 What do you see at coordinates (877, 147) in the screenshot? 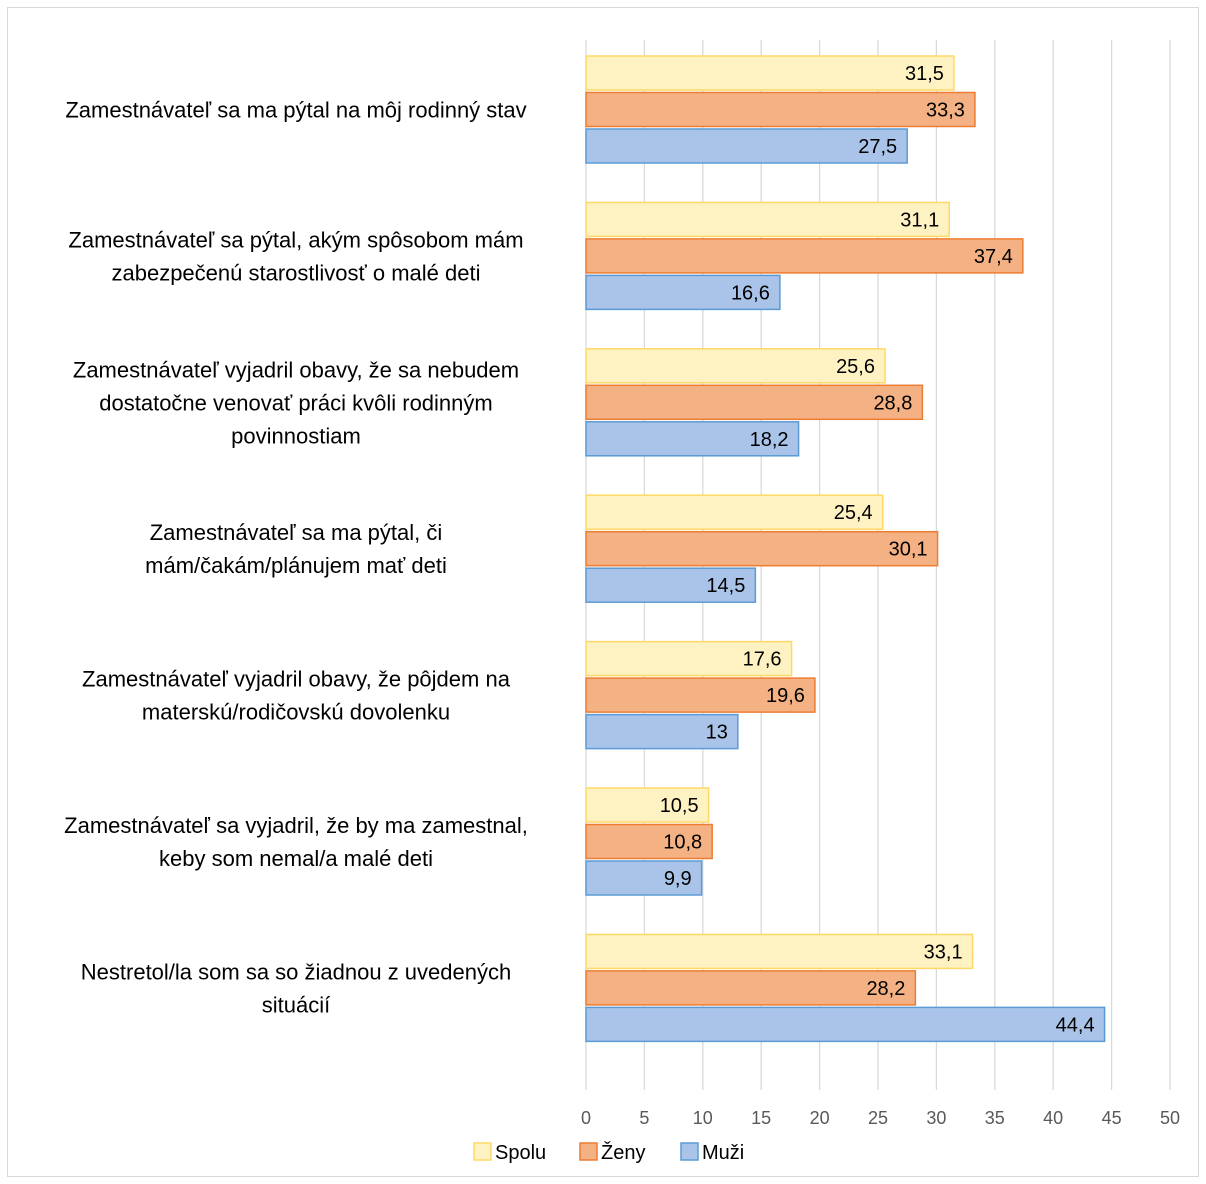
I see `data-label: 27,5` at bounding box center [877, 147].